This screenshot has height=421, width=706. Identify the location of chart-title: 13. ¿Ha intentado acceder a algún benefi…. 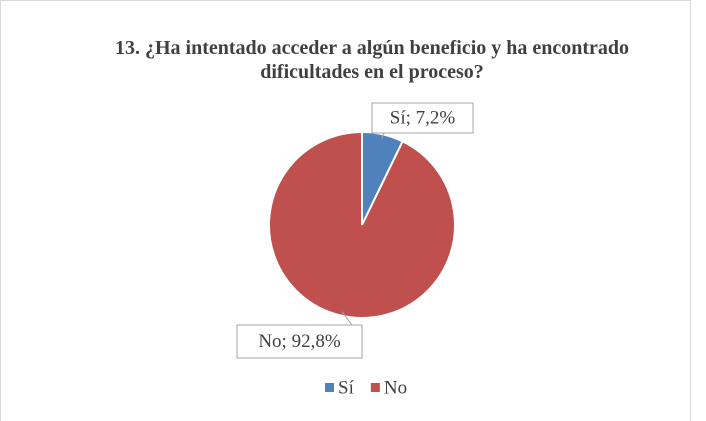
(372, 60).